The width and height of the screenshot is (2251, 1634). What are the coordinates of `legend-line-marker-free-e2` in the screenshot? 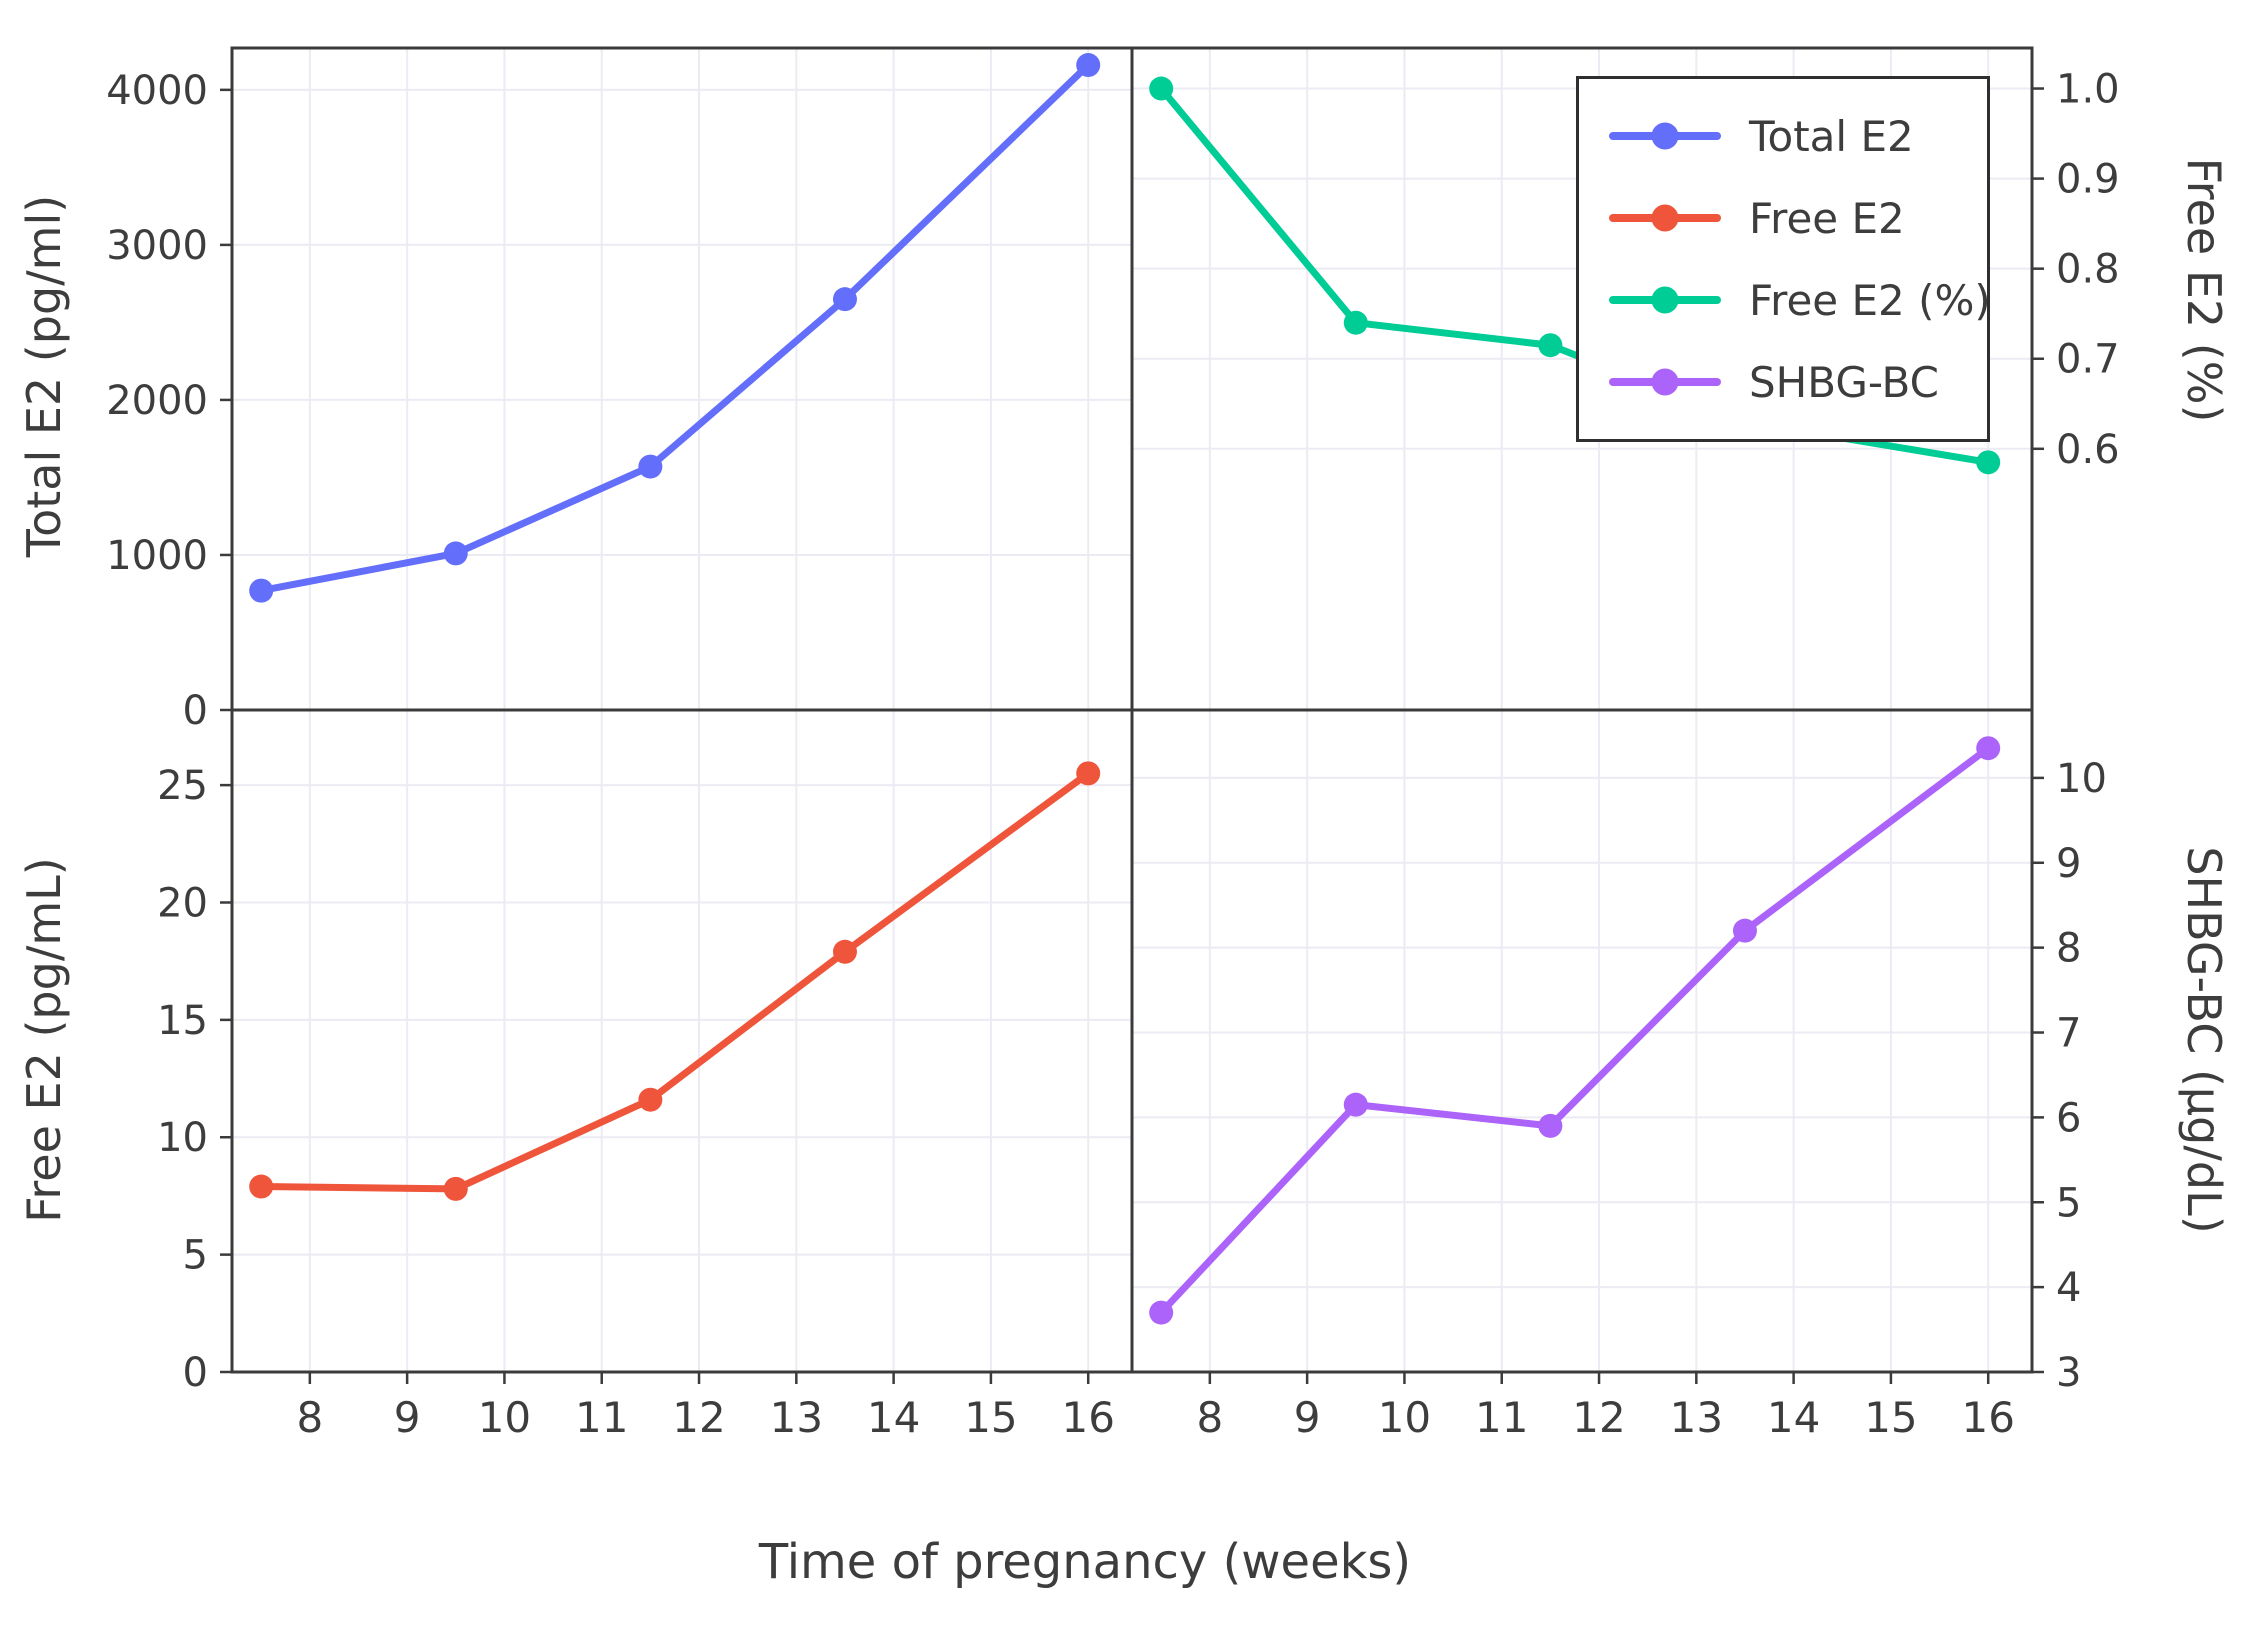 It's located at (1665, 218).